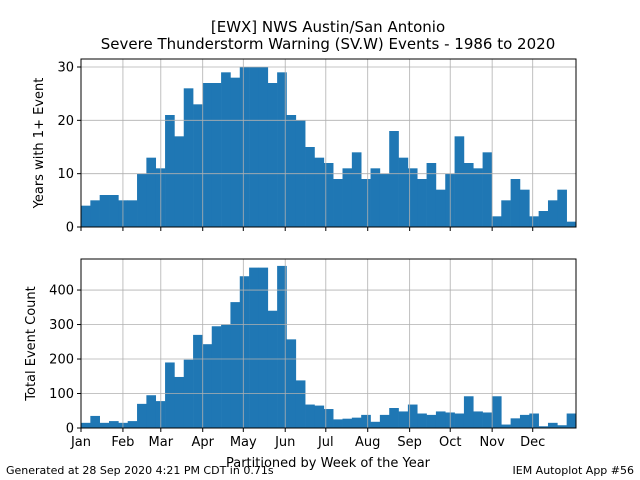 Image resolution: width=640 pixels, height=480 pixels. Describe the element at coordinates (409, 442) in the screenshot. I see `x-month-tick-label: Sep` at that location.